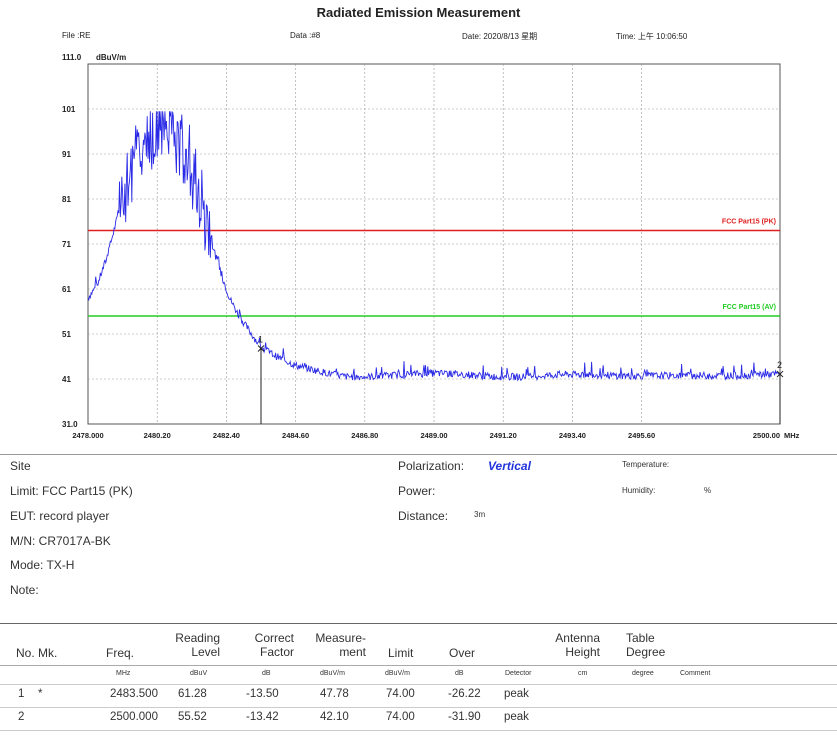 The width and height of the screenshot is (837, 742). What do you see at coordinates (21, 694) in the screenshot?
I see `cell-no: 1` at bounding box center [21, 694].